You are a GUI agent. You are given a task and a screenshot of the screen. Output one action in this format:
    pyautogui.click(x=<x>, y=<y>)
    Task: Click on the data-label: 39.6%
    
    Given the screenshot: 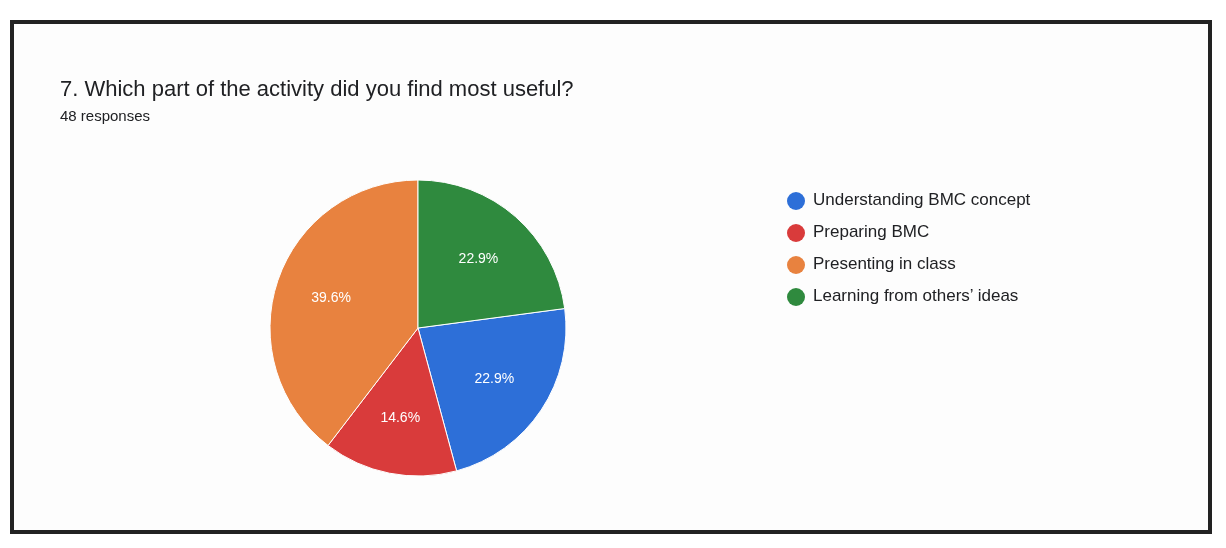 What is the action you would take?
    pyautogui.click(x=331, y=297)
    